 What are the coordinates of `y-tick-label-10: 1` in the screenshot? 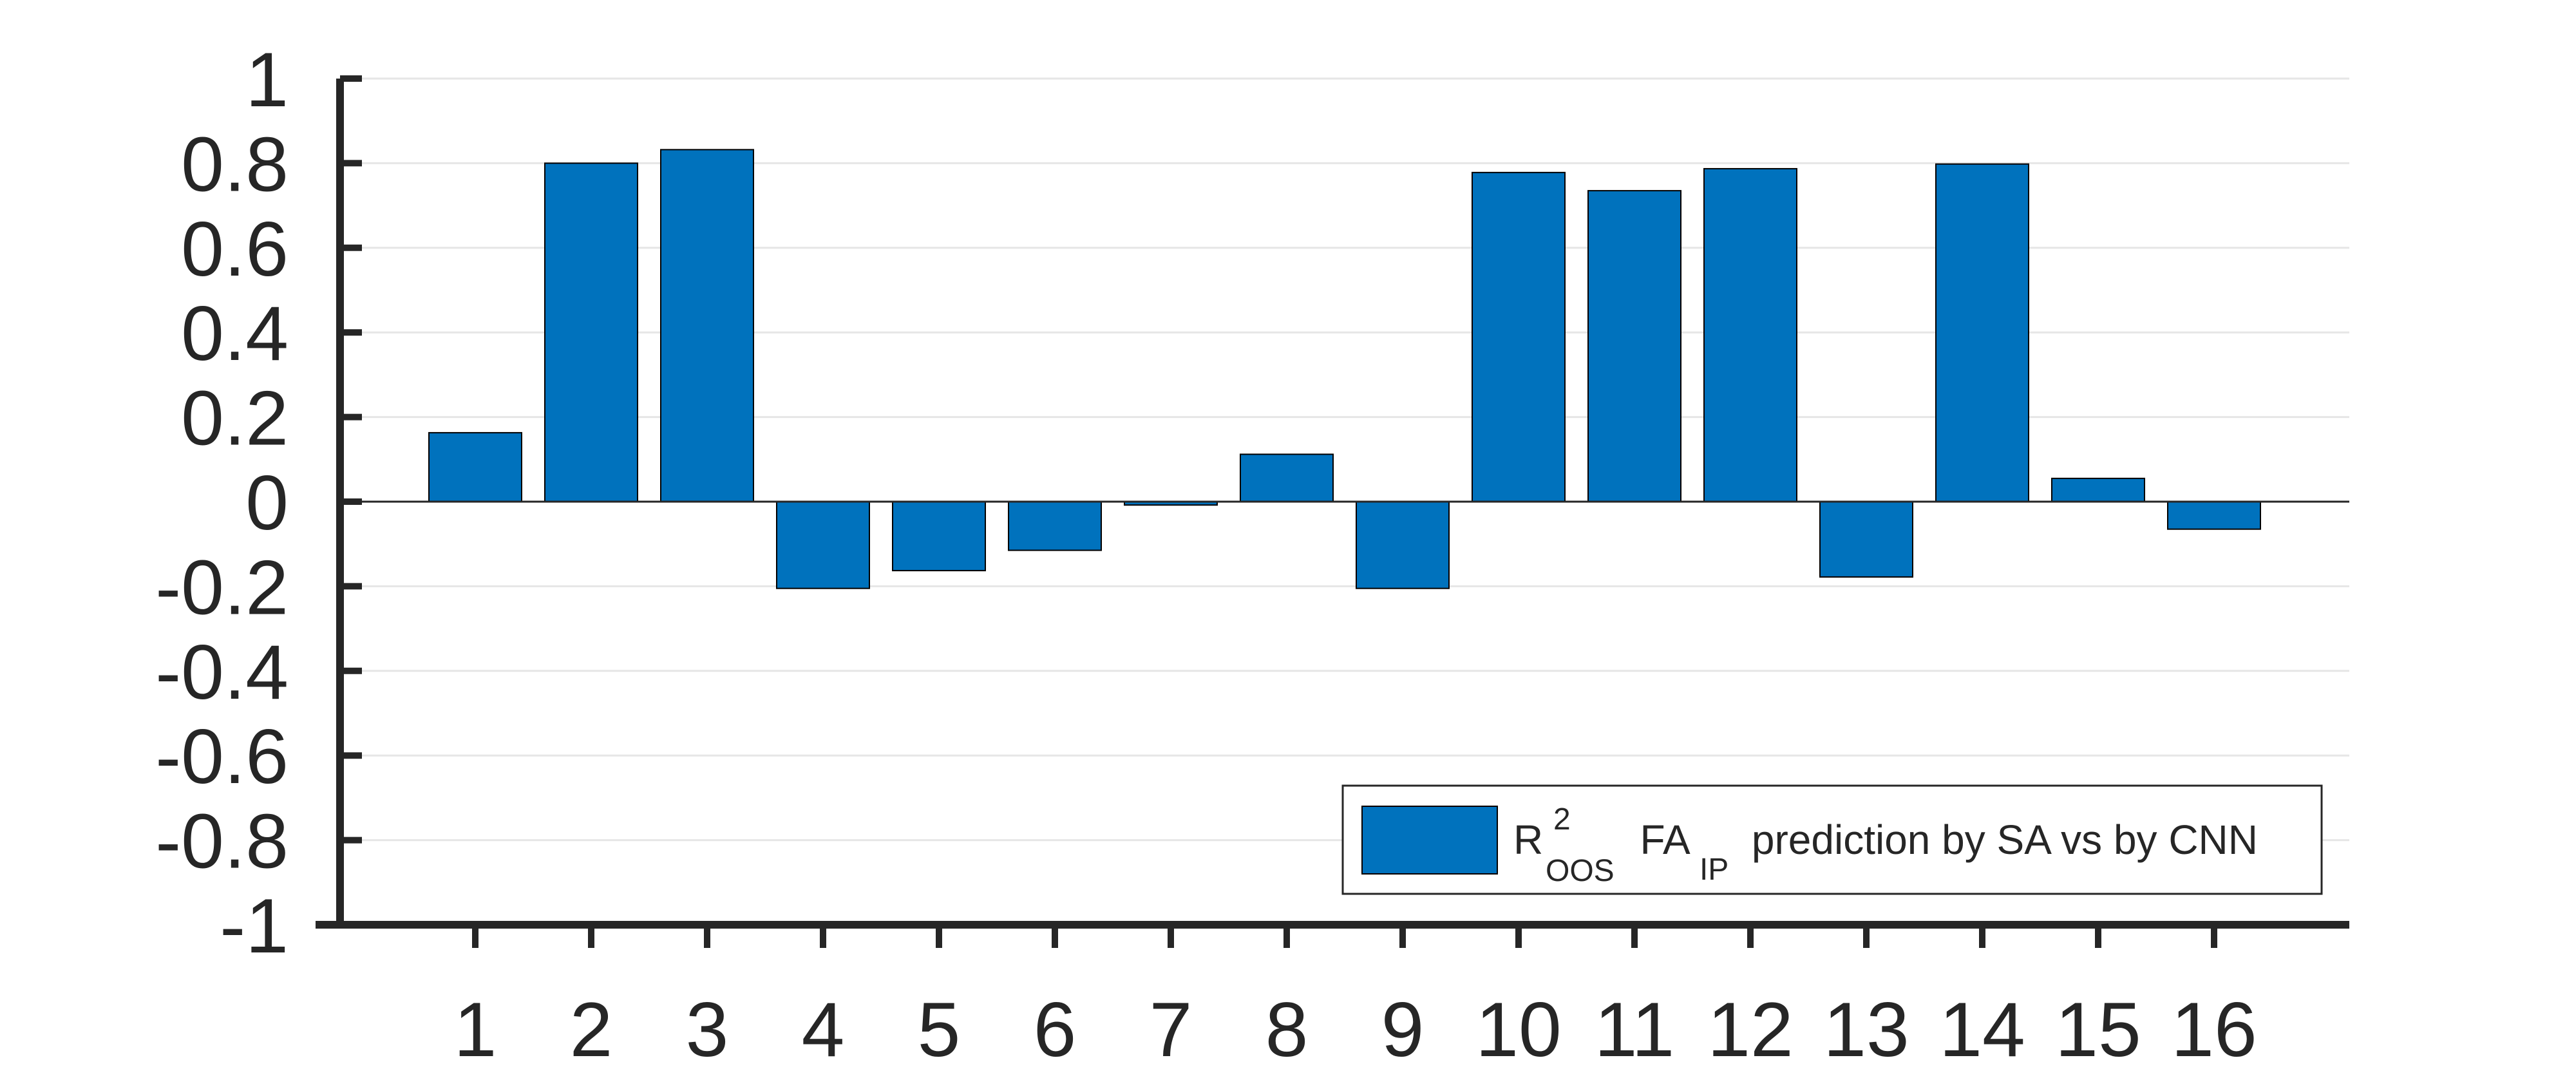 It's located at (267, 80).